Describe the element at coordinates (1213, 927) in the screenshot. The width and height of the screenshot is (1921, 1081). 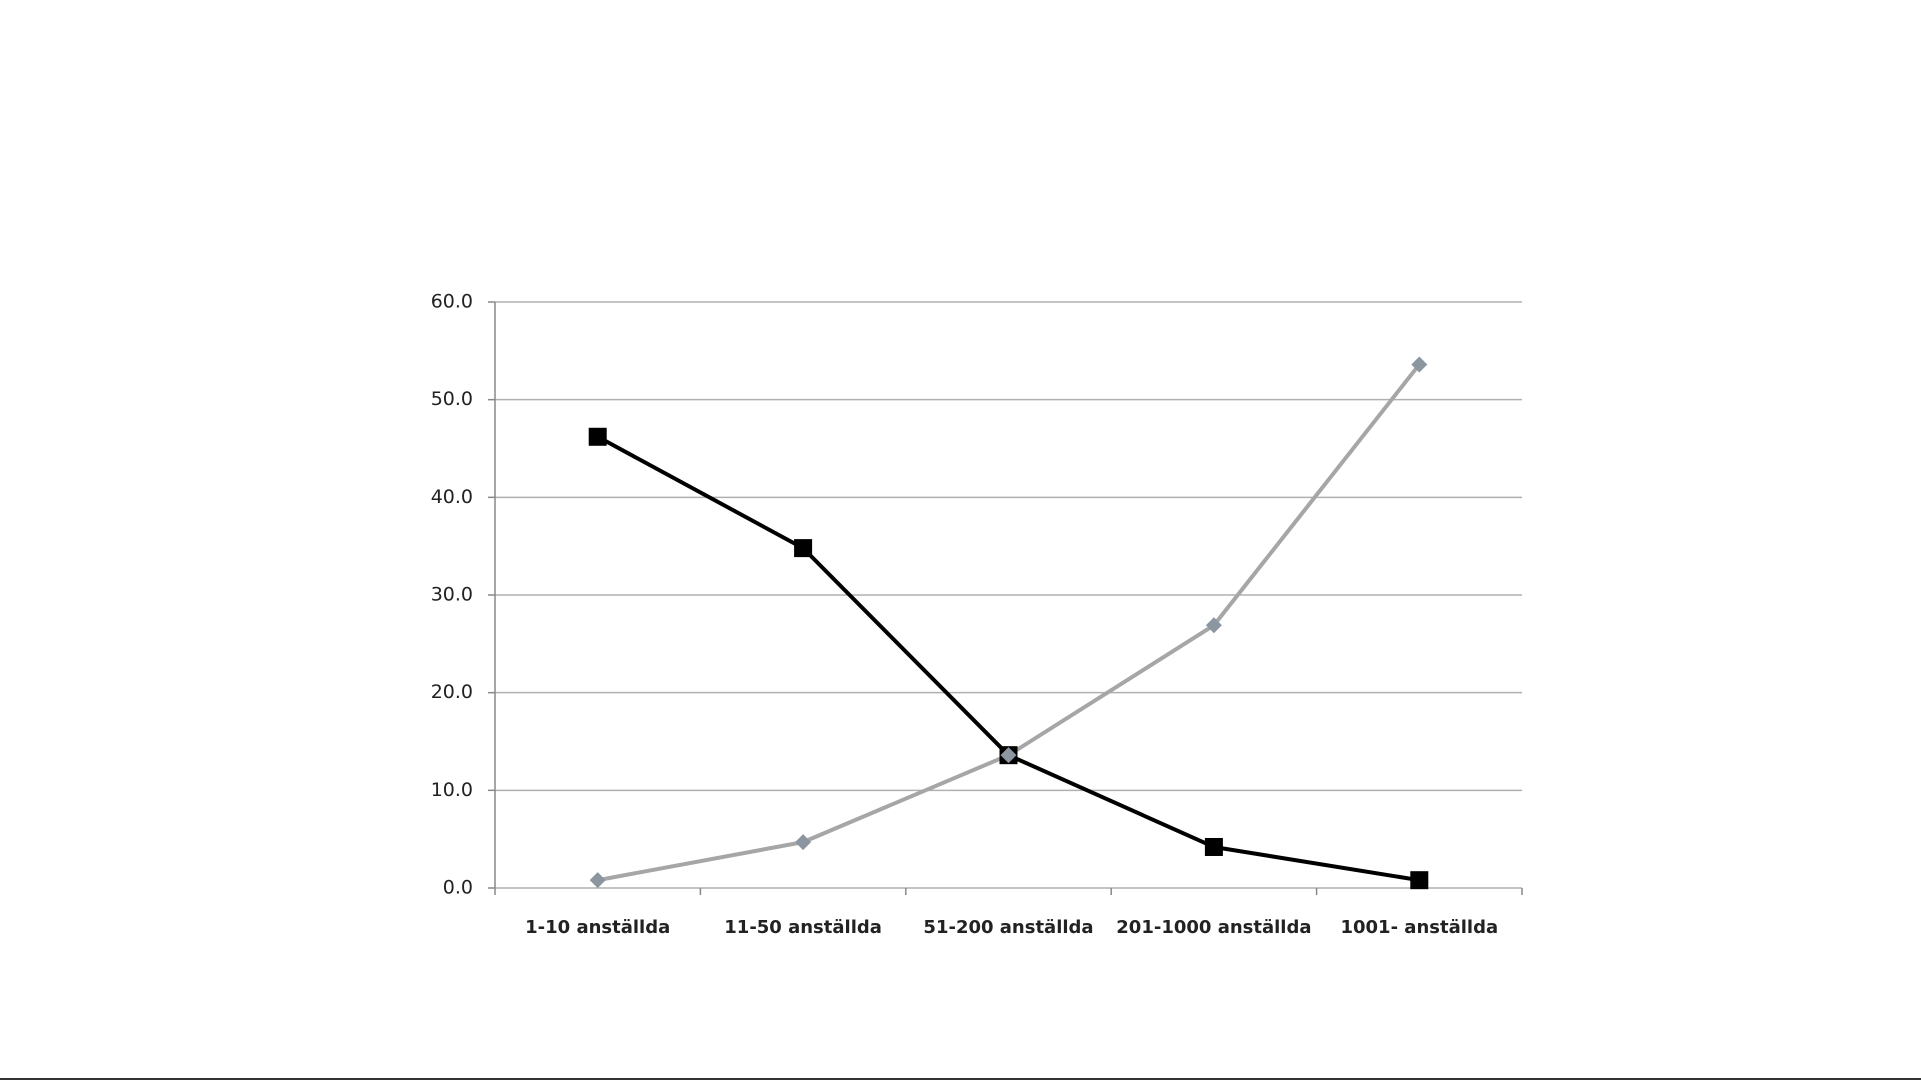
I see `x-tick-label: 201-1000 anställda` at that location.